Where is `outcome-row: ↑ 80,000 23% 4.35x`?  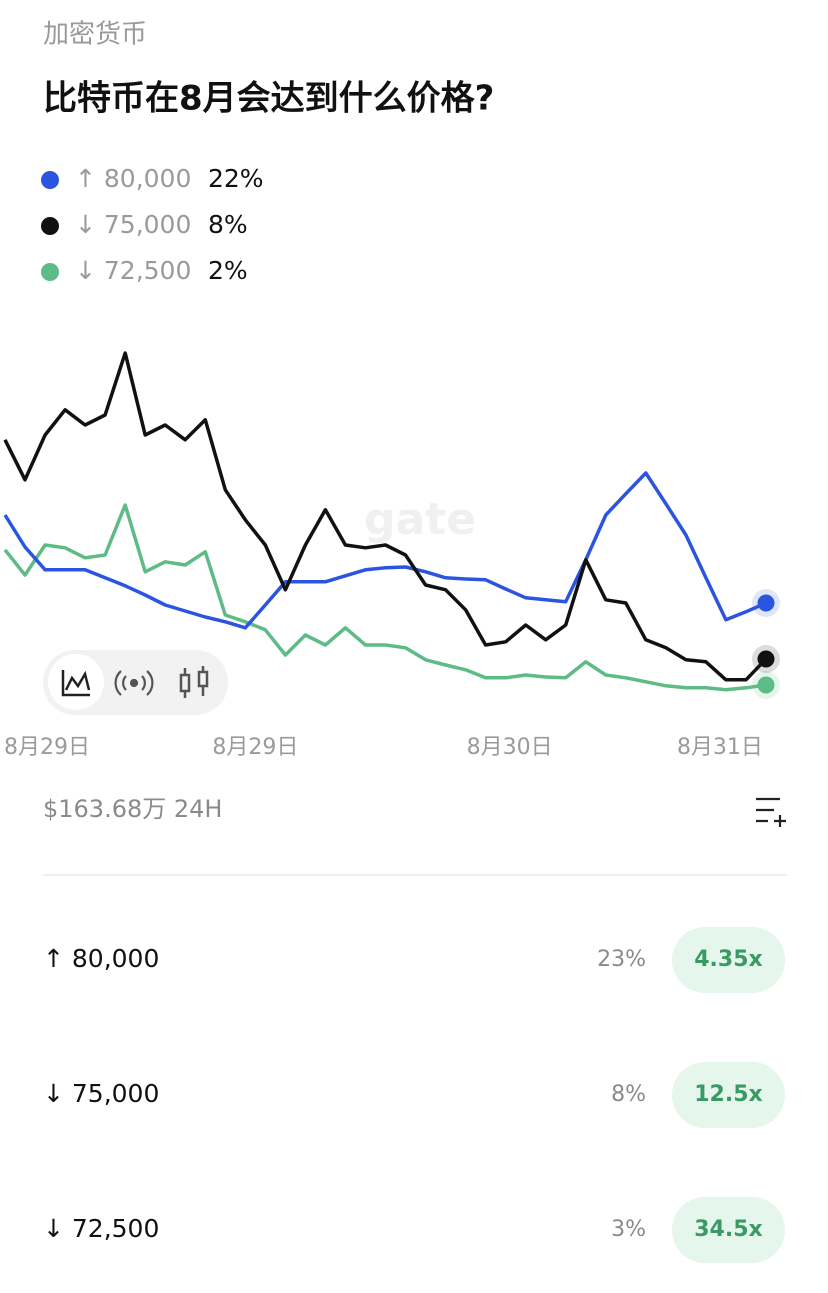 outcome-row: ↑ 80,000 23% 4.35x is located at coordinates (414, 960).